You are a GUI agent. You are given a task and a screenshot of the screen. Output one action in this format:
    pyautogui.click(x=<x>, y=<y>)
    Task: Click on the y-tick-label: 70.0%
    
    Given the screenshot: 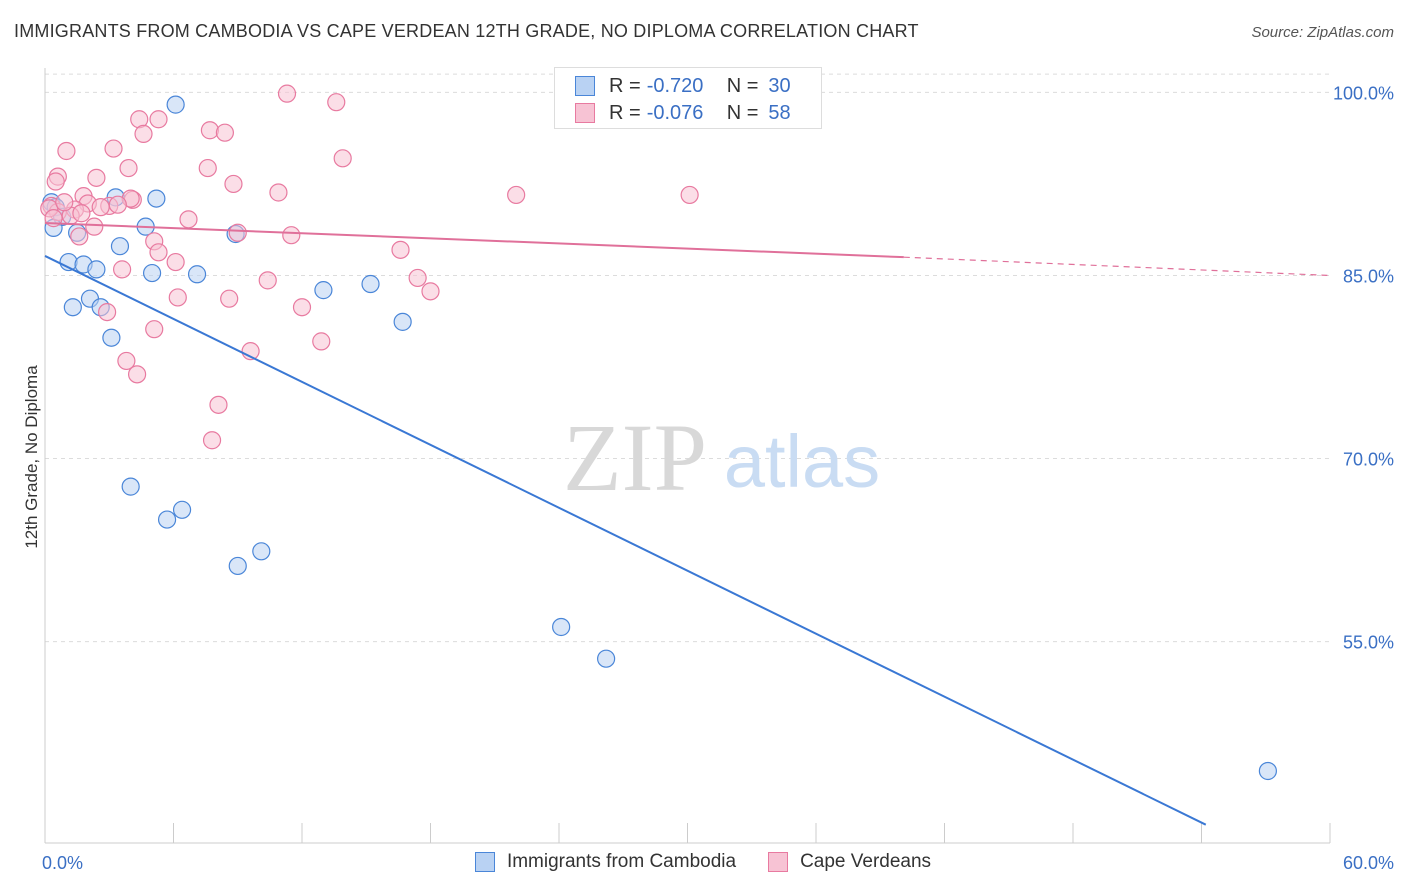 What is the action you would take?
    pyautogui.click(x=1368, y=460)
    